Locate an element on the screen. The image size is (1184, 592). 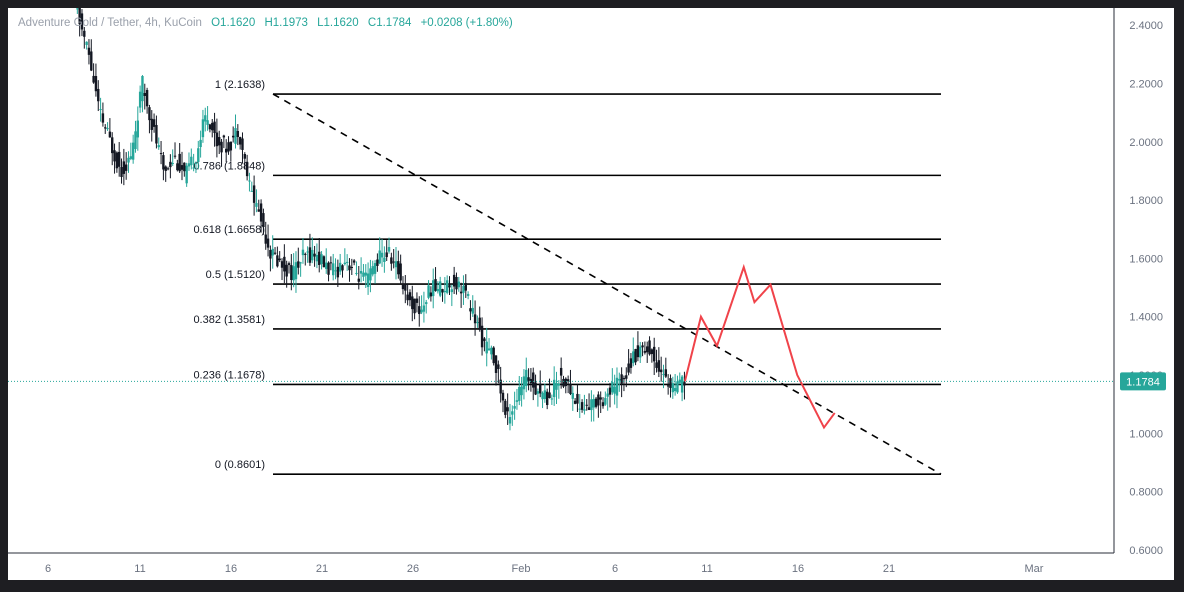
last-price-label: 1.1784 is located at coordinates (1143, 382).